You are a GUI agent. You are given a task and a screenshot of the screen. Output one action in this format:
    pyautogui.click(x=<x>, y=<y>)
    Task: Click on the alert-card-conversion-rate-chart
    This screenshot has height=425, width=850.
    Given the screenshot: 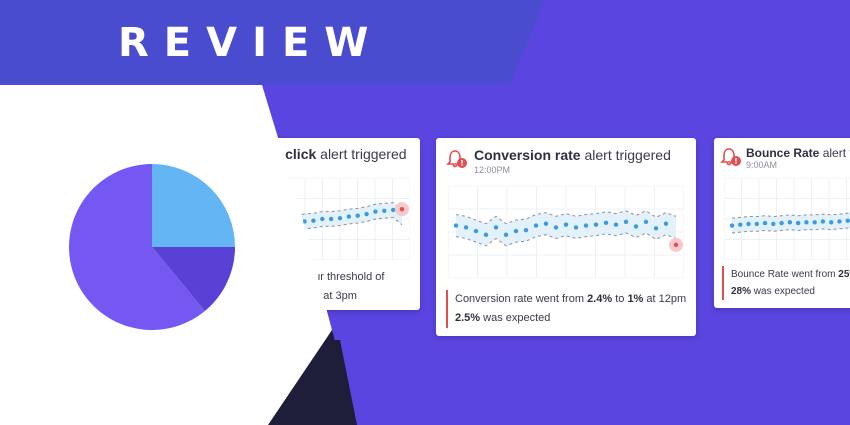 What is the action you would take?
    pyautogui.click(x=566, y=232)
    